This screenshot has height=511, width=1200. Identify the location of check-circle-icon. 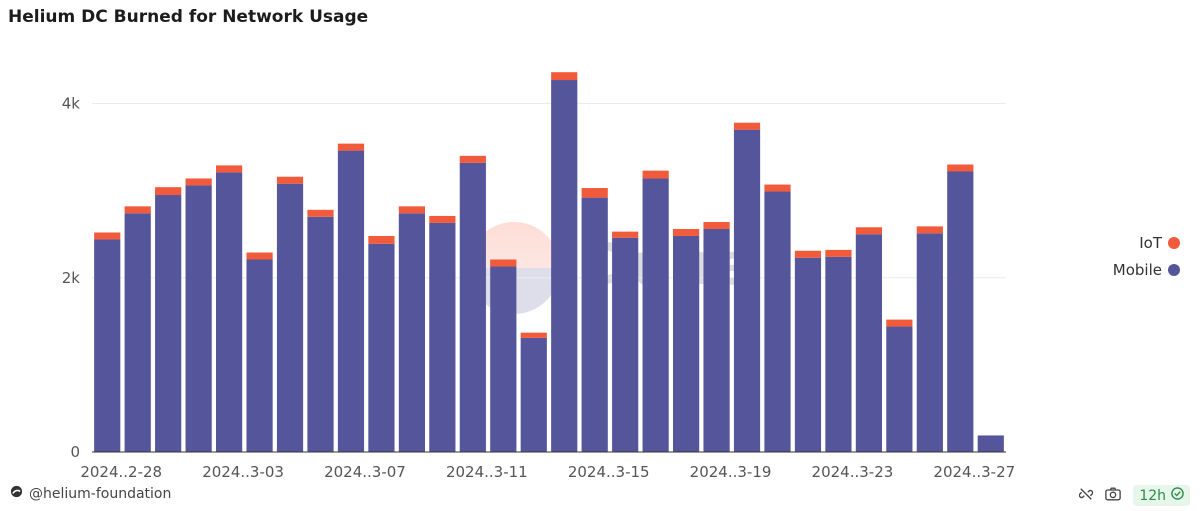
(1177, 495).